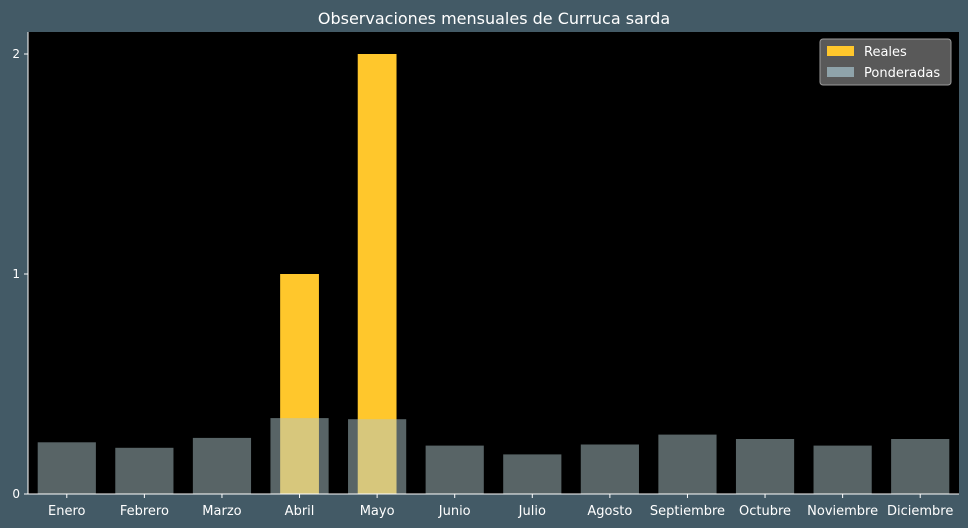 This screenshot has width=968, height=528. I want to click on legend-label-ponderadas: Ponderadas, so click(902, 73).